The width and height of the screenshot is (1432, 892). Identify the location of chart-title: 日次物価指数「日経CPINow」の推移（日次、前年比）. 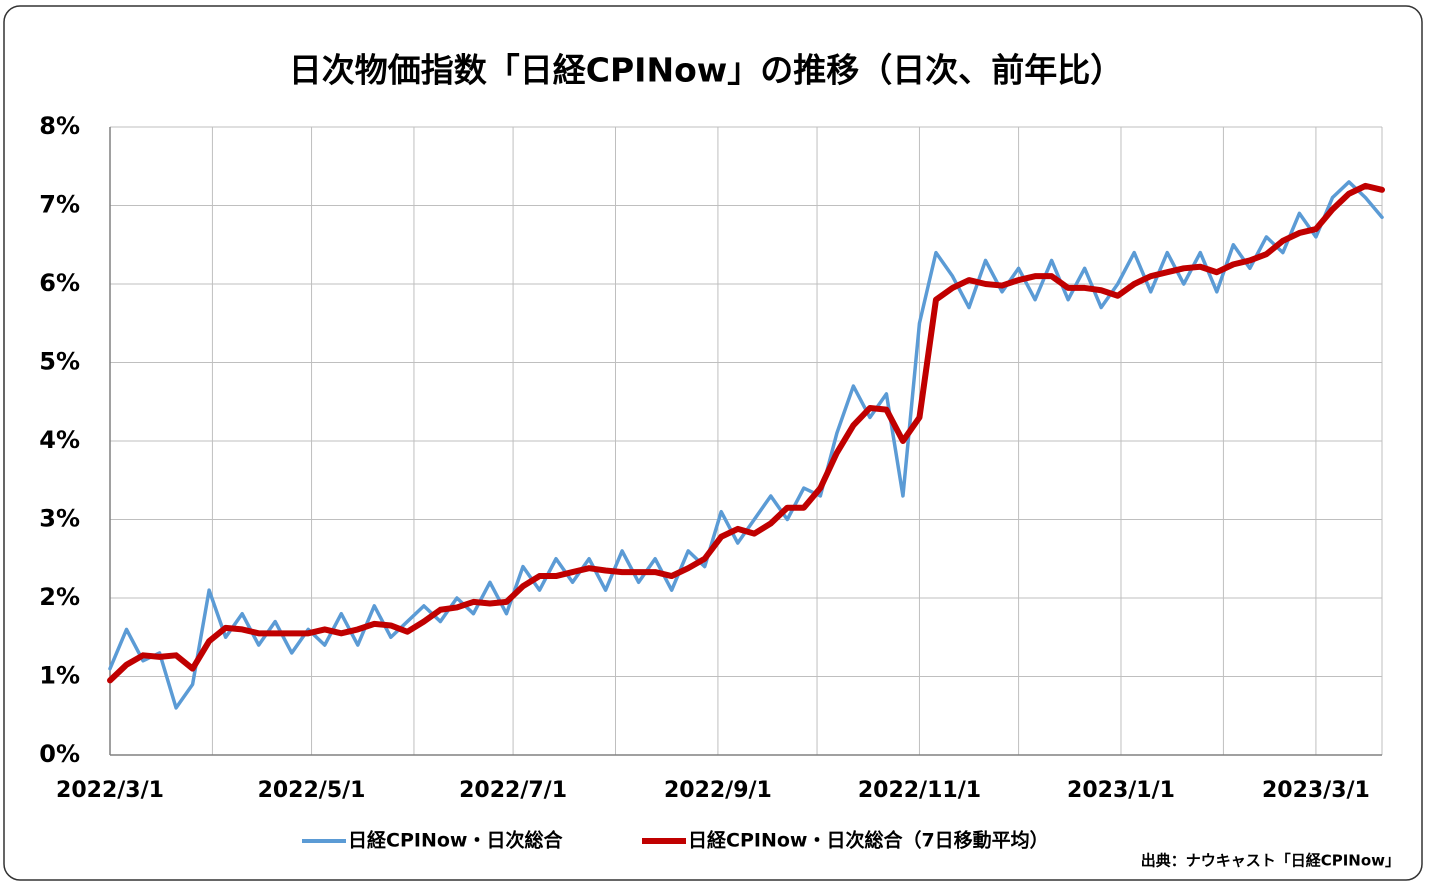
(706, 70).